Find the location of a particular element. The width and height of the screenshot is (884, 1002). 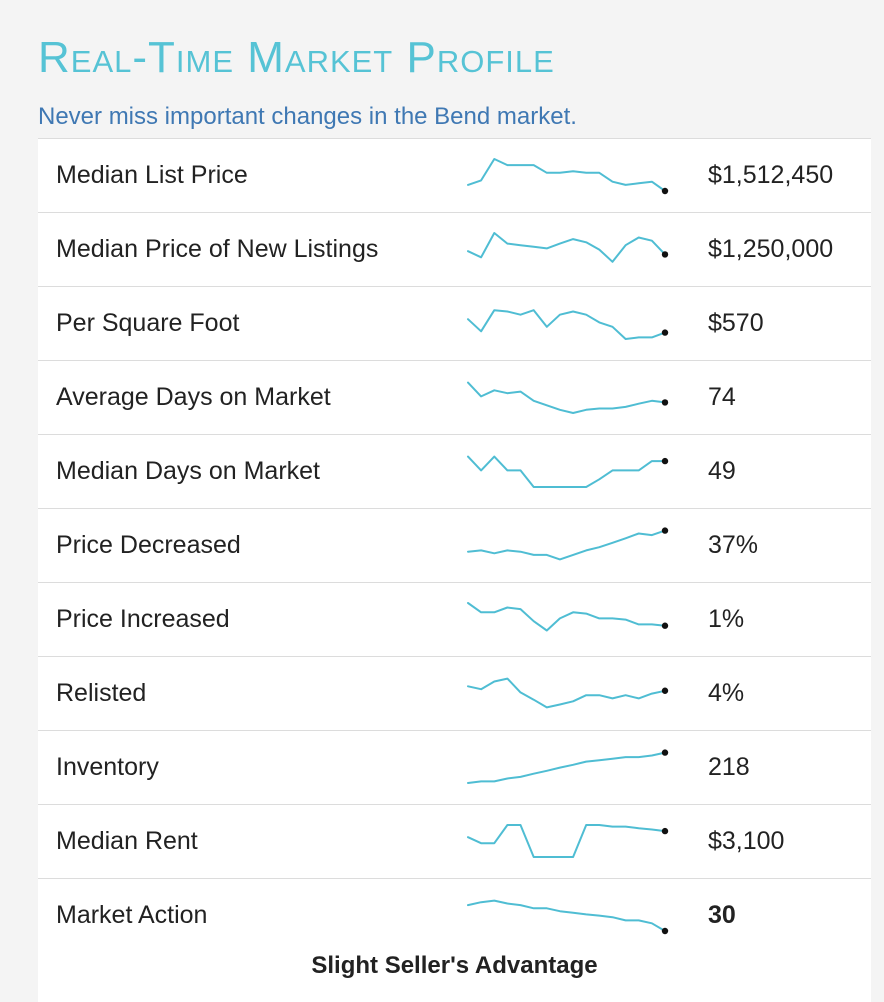

metric-value: 37% is located at coordinates (733, 545).